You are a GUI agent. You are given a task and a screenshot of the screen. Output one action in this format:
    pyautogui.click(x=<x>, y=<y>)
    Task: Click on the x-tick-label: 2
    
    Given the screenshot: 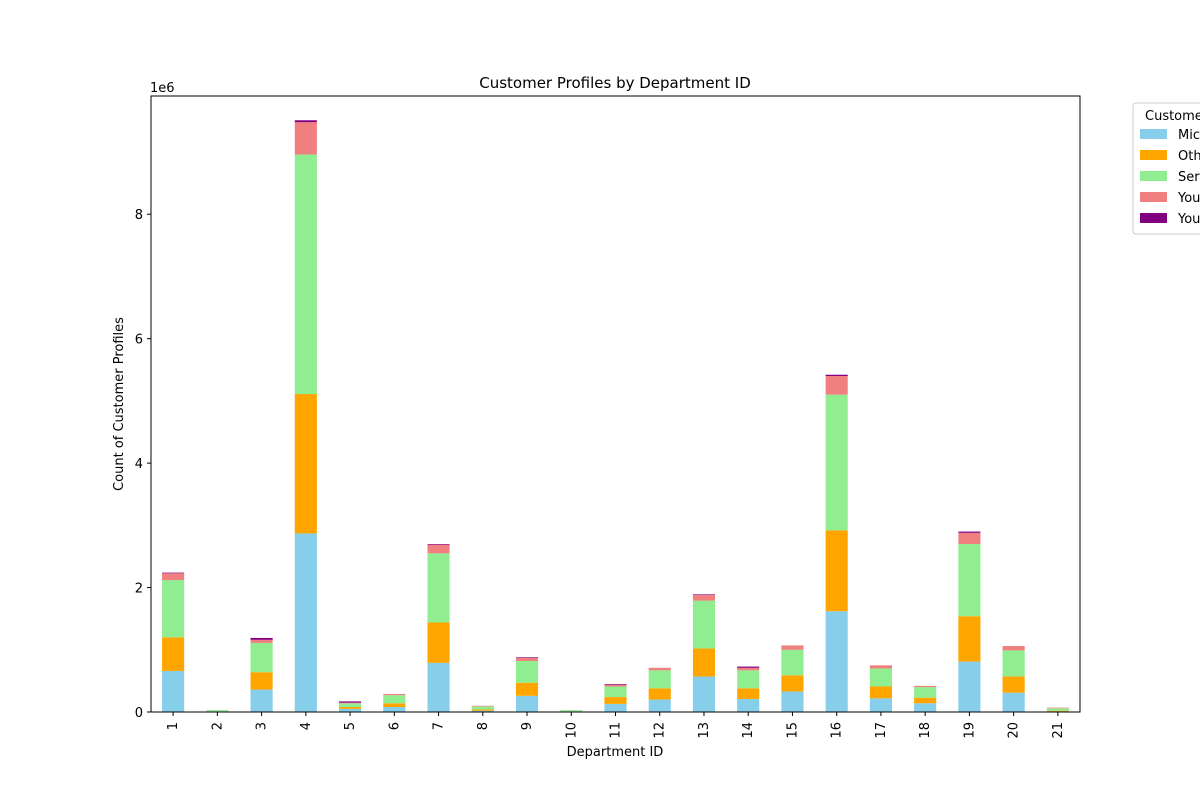 What is the action you would take?
    pyautogui.click(x=217, y=726)
    